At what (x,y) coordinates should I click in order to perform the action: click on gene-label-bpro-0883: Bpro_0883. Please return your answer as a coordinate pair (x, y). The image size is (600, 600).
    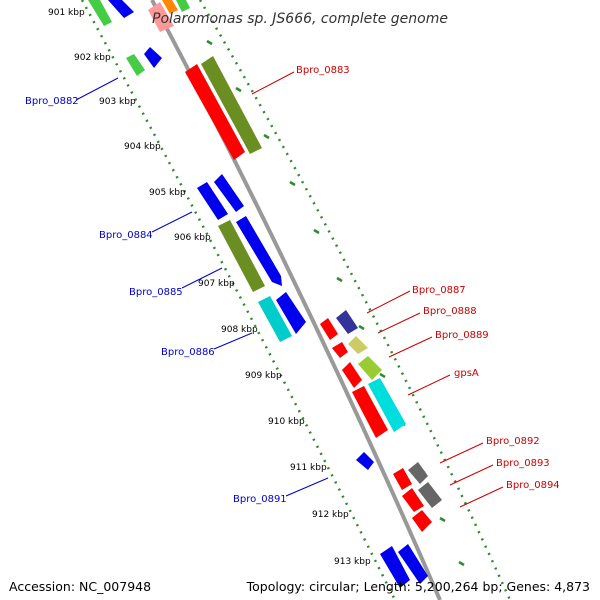
    Looking at the image, I should click on (323, 70).